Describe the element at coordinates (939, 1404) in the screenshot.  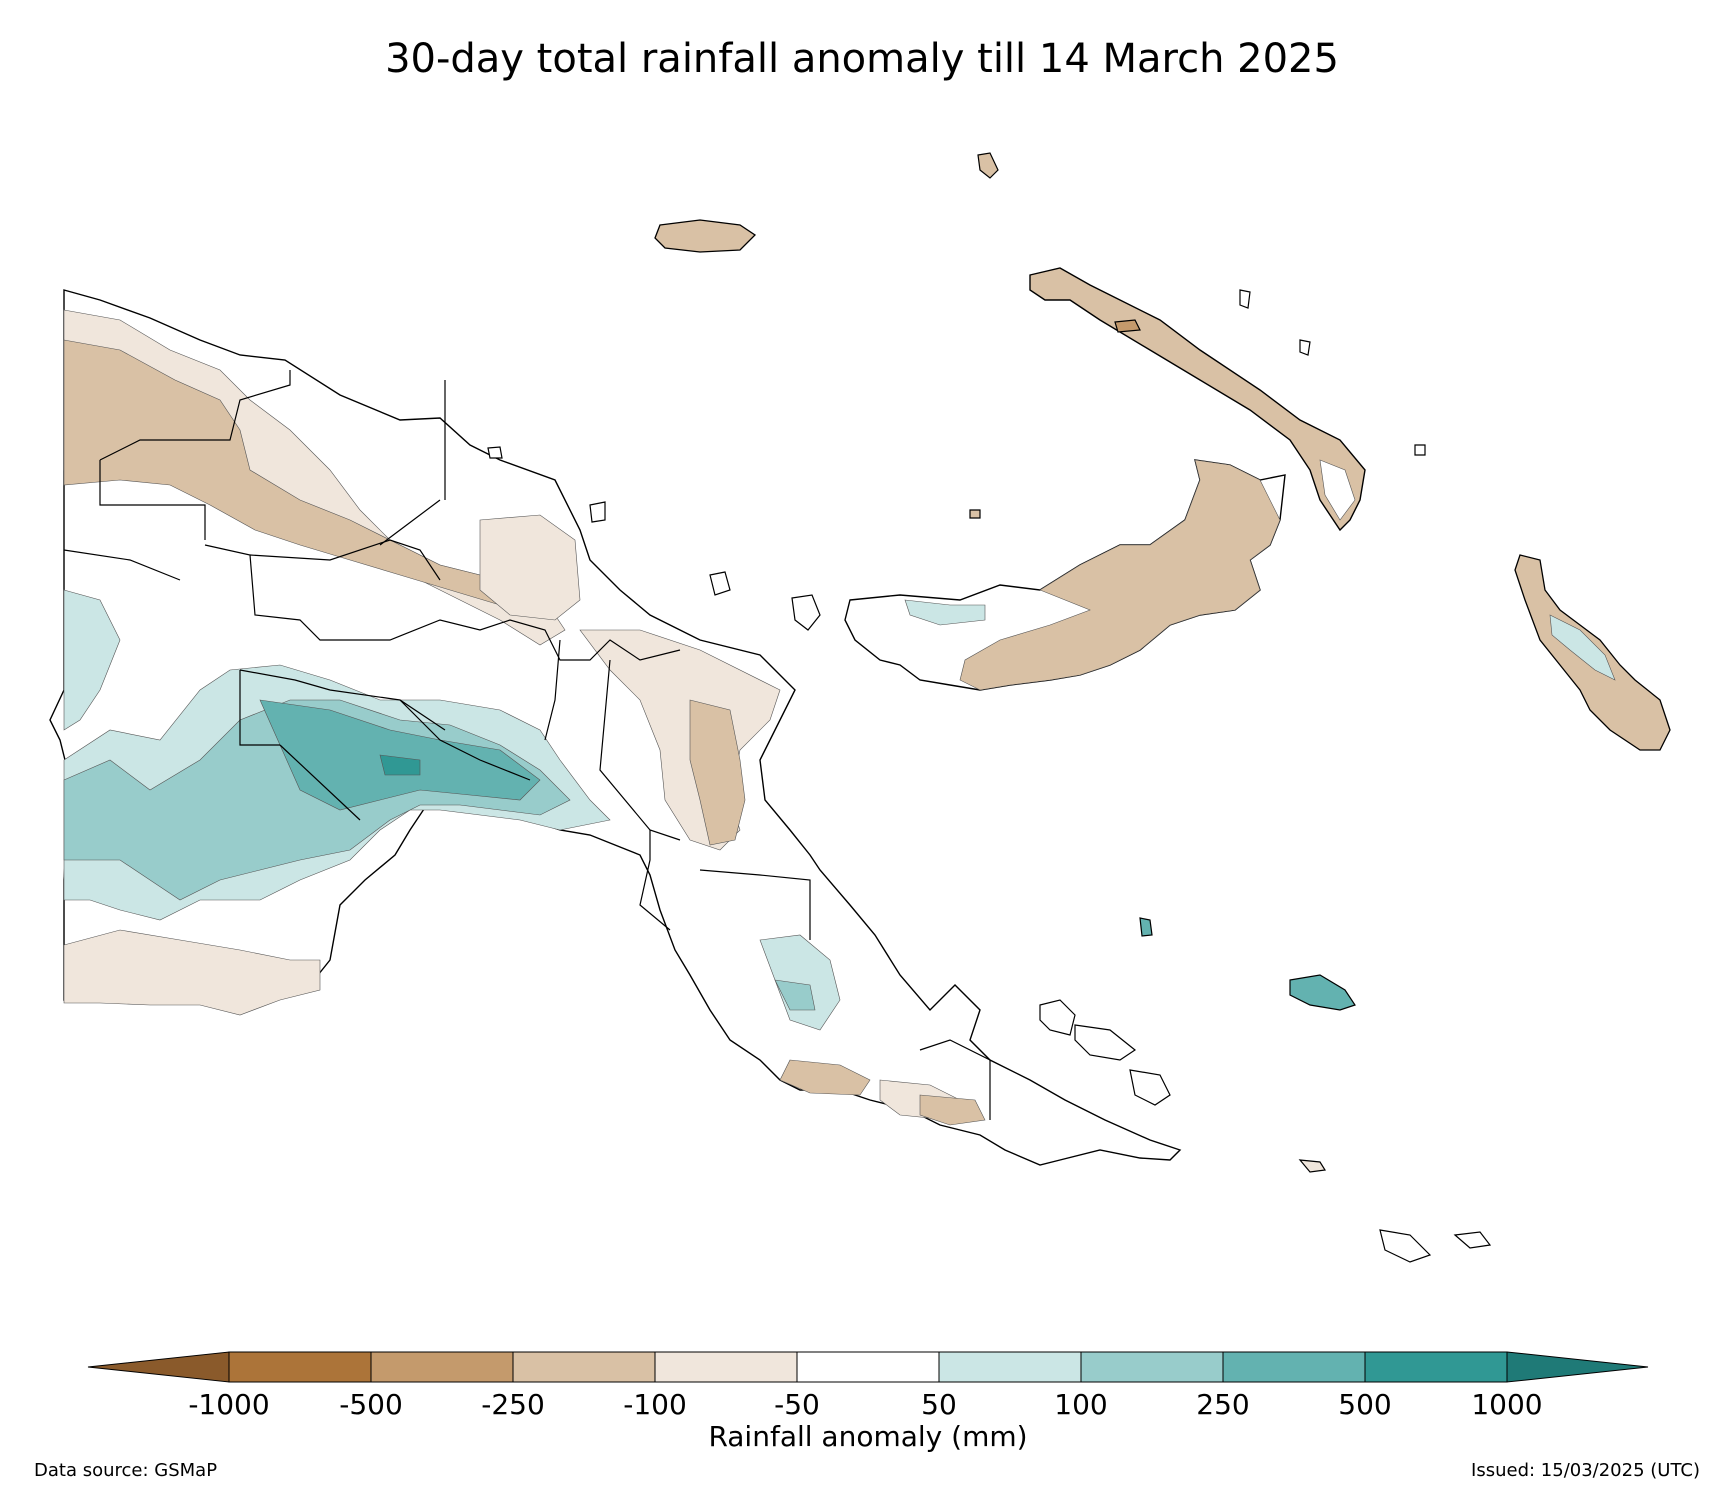
I see `colorbar-tick: 50` at that location.